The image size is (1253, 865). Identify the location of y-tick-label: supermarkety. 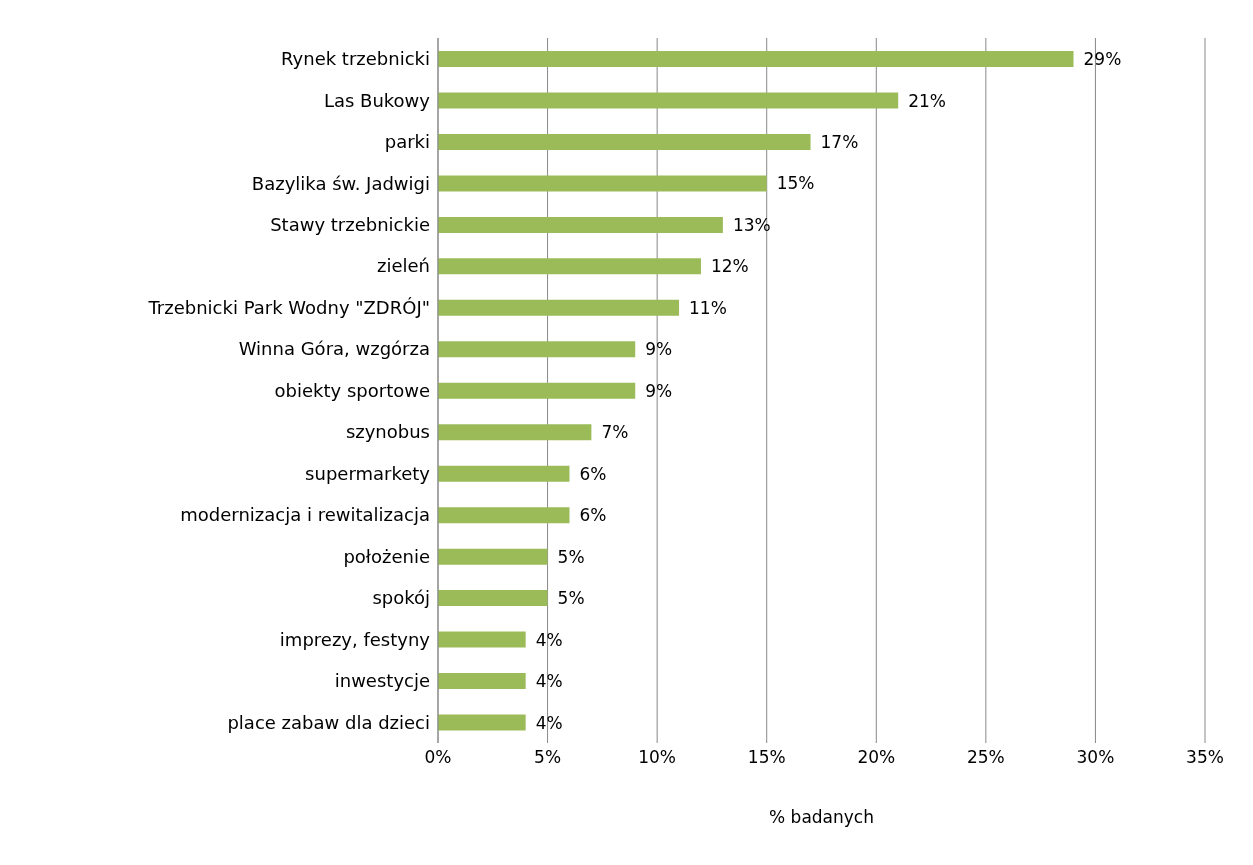
(368, 473).